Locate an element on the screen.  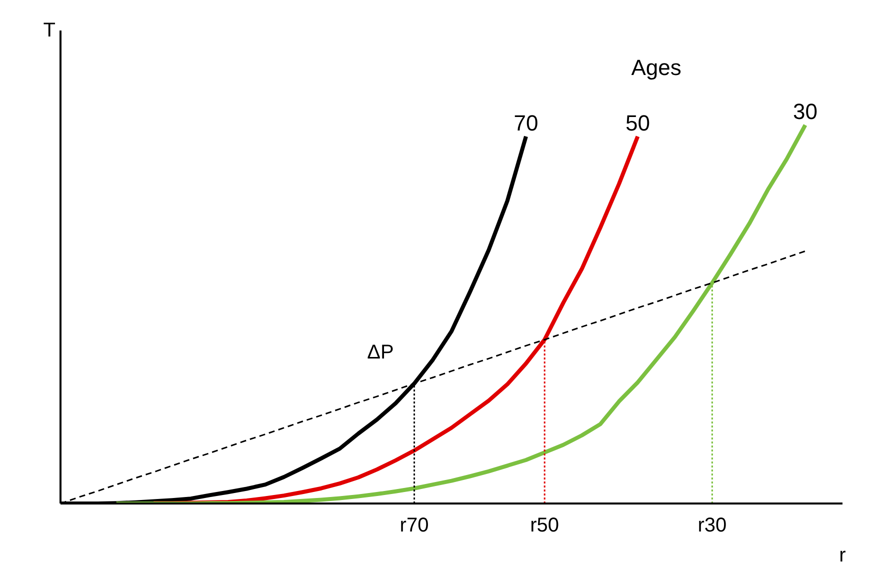
legend-title: Ages is located at coordinates (656, 67).